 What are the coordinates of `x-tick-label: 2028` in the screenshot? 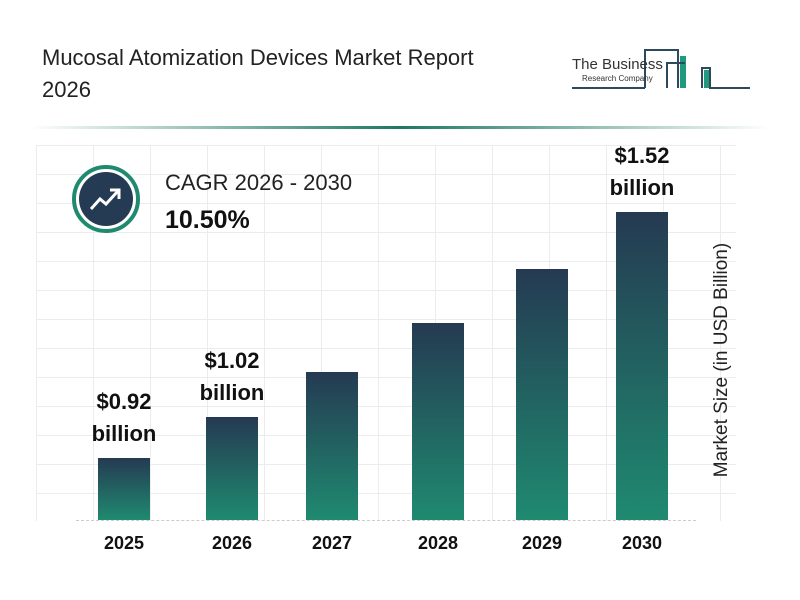 It's located at (438, 543).